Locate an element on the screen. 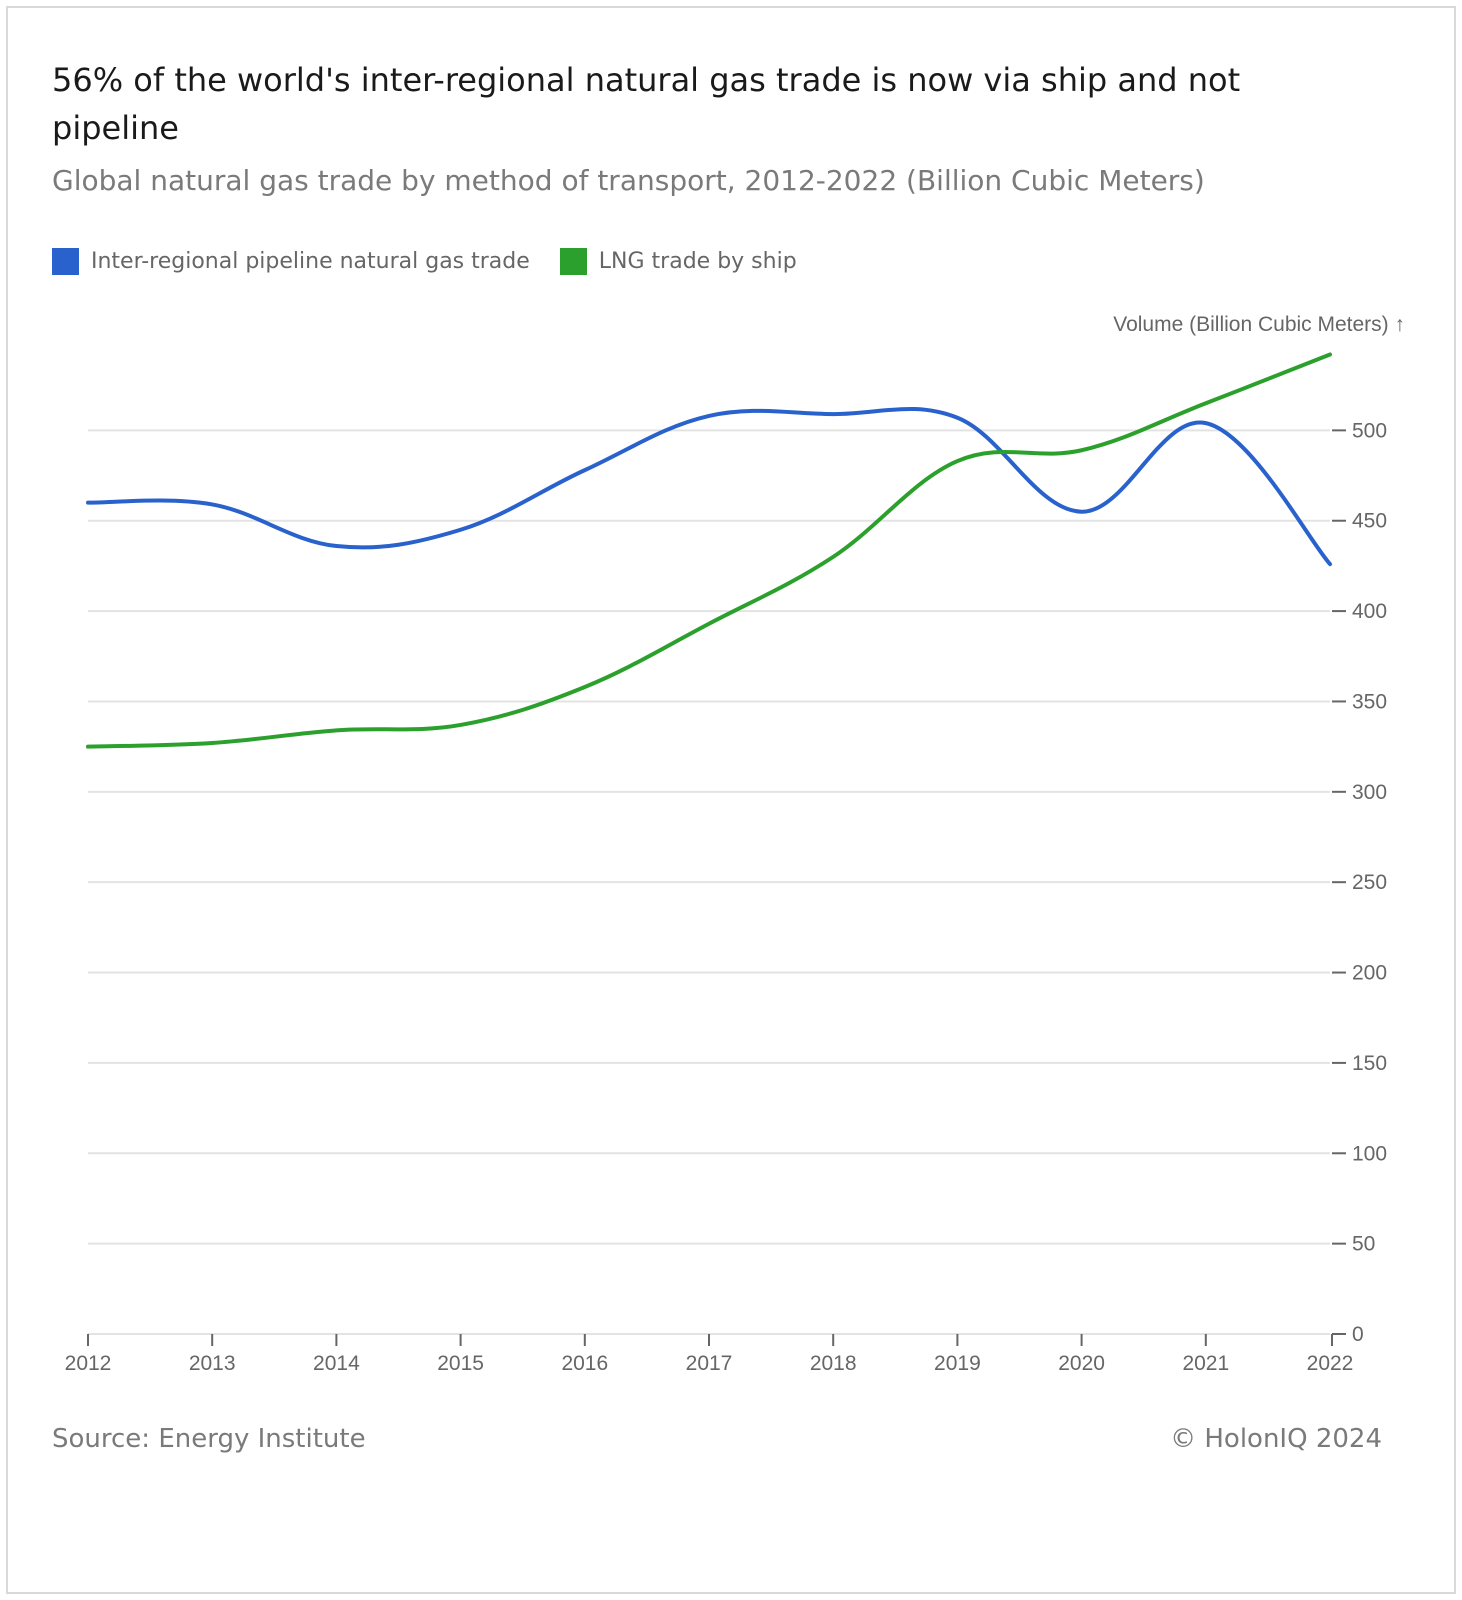  y-tick-label: 50 is located at coordinates (1363, 1244).